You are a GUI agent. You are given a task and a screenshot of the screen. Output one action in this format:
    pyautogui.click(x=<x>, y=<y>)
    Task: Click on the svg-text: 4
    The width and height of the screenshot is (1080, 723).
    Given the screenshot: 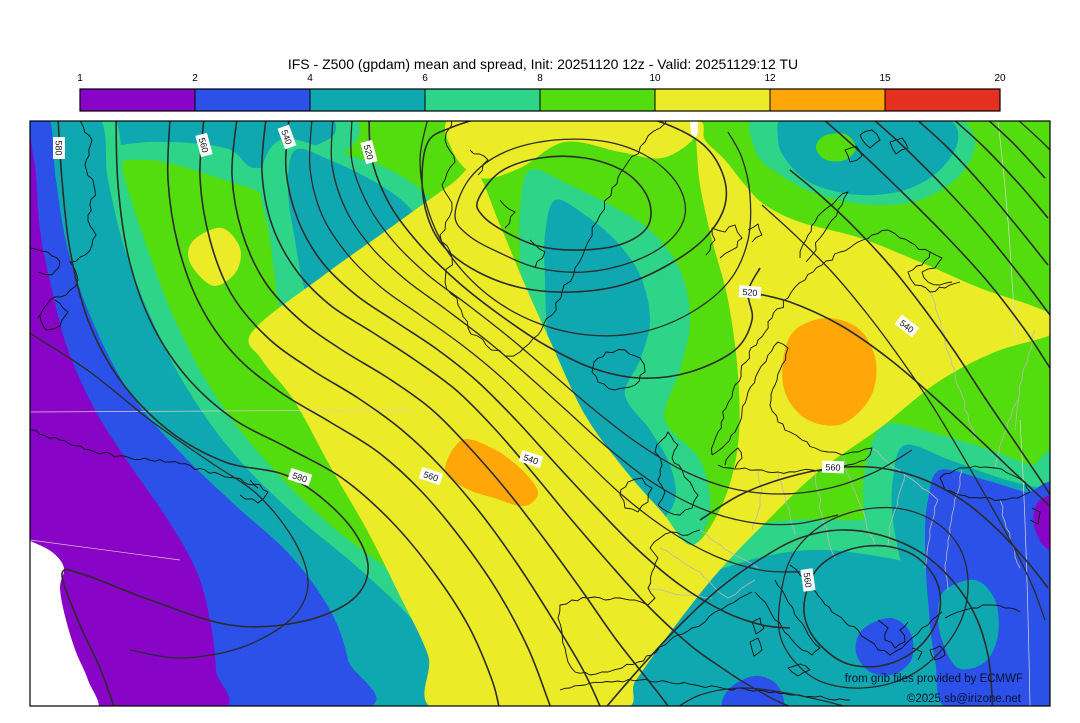 What is the action you would take?
    pyautogui.click(x=310, y=78)
    